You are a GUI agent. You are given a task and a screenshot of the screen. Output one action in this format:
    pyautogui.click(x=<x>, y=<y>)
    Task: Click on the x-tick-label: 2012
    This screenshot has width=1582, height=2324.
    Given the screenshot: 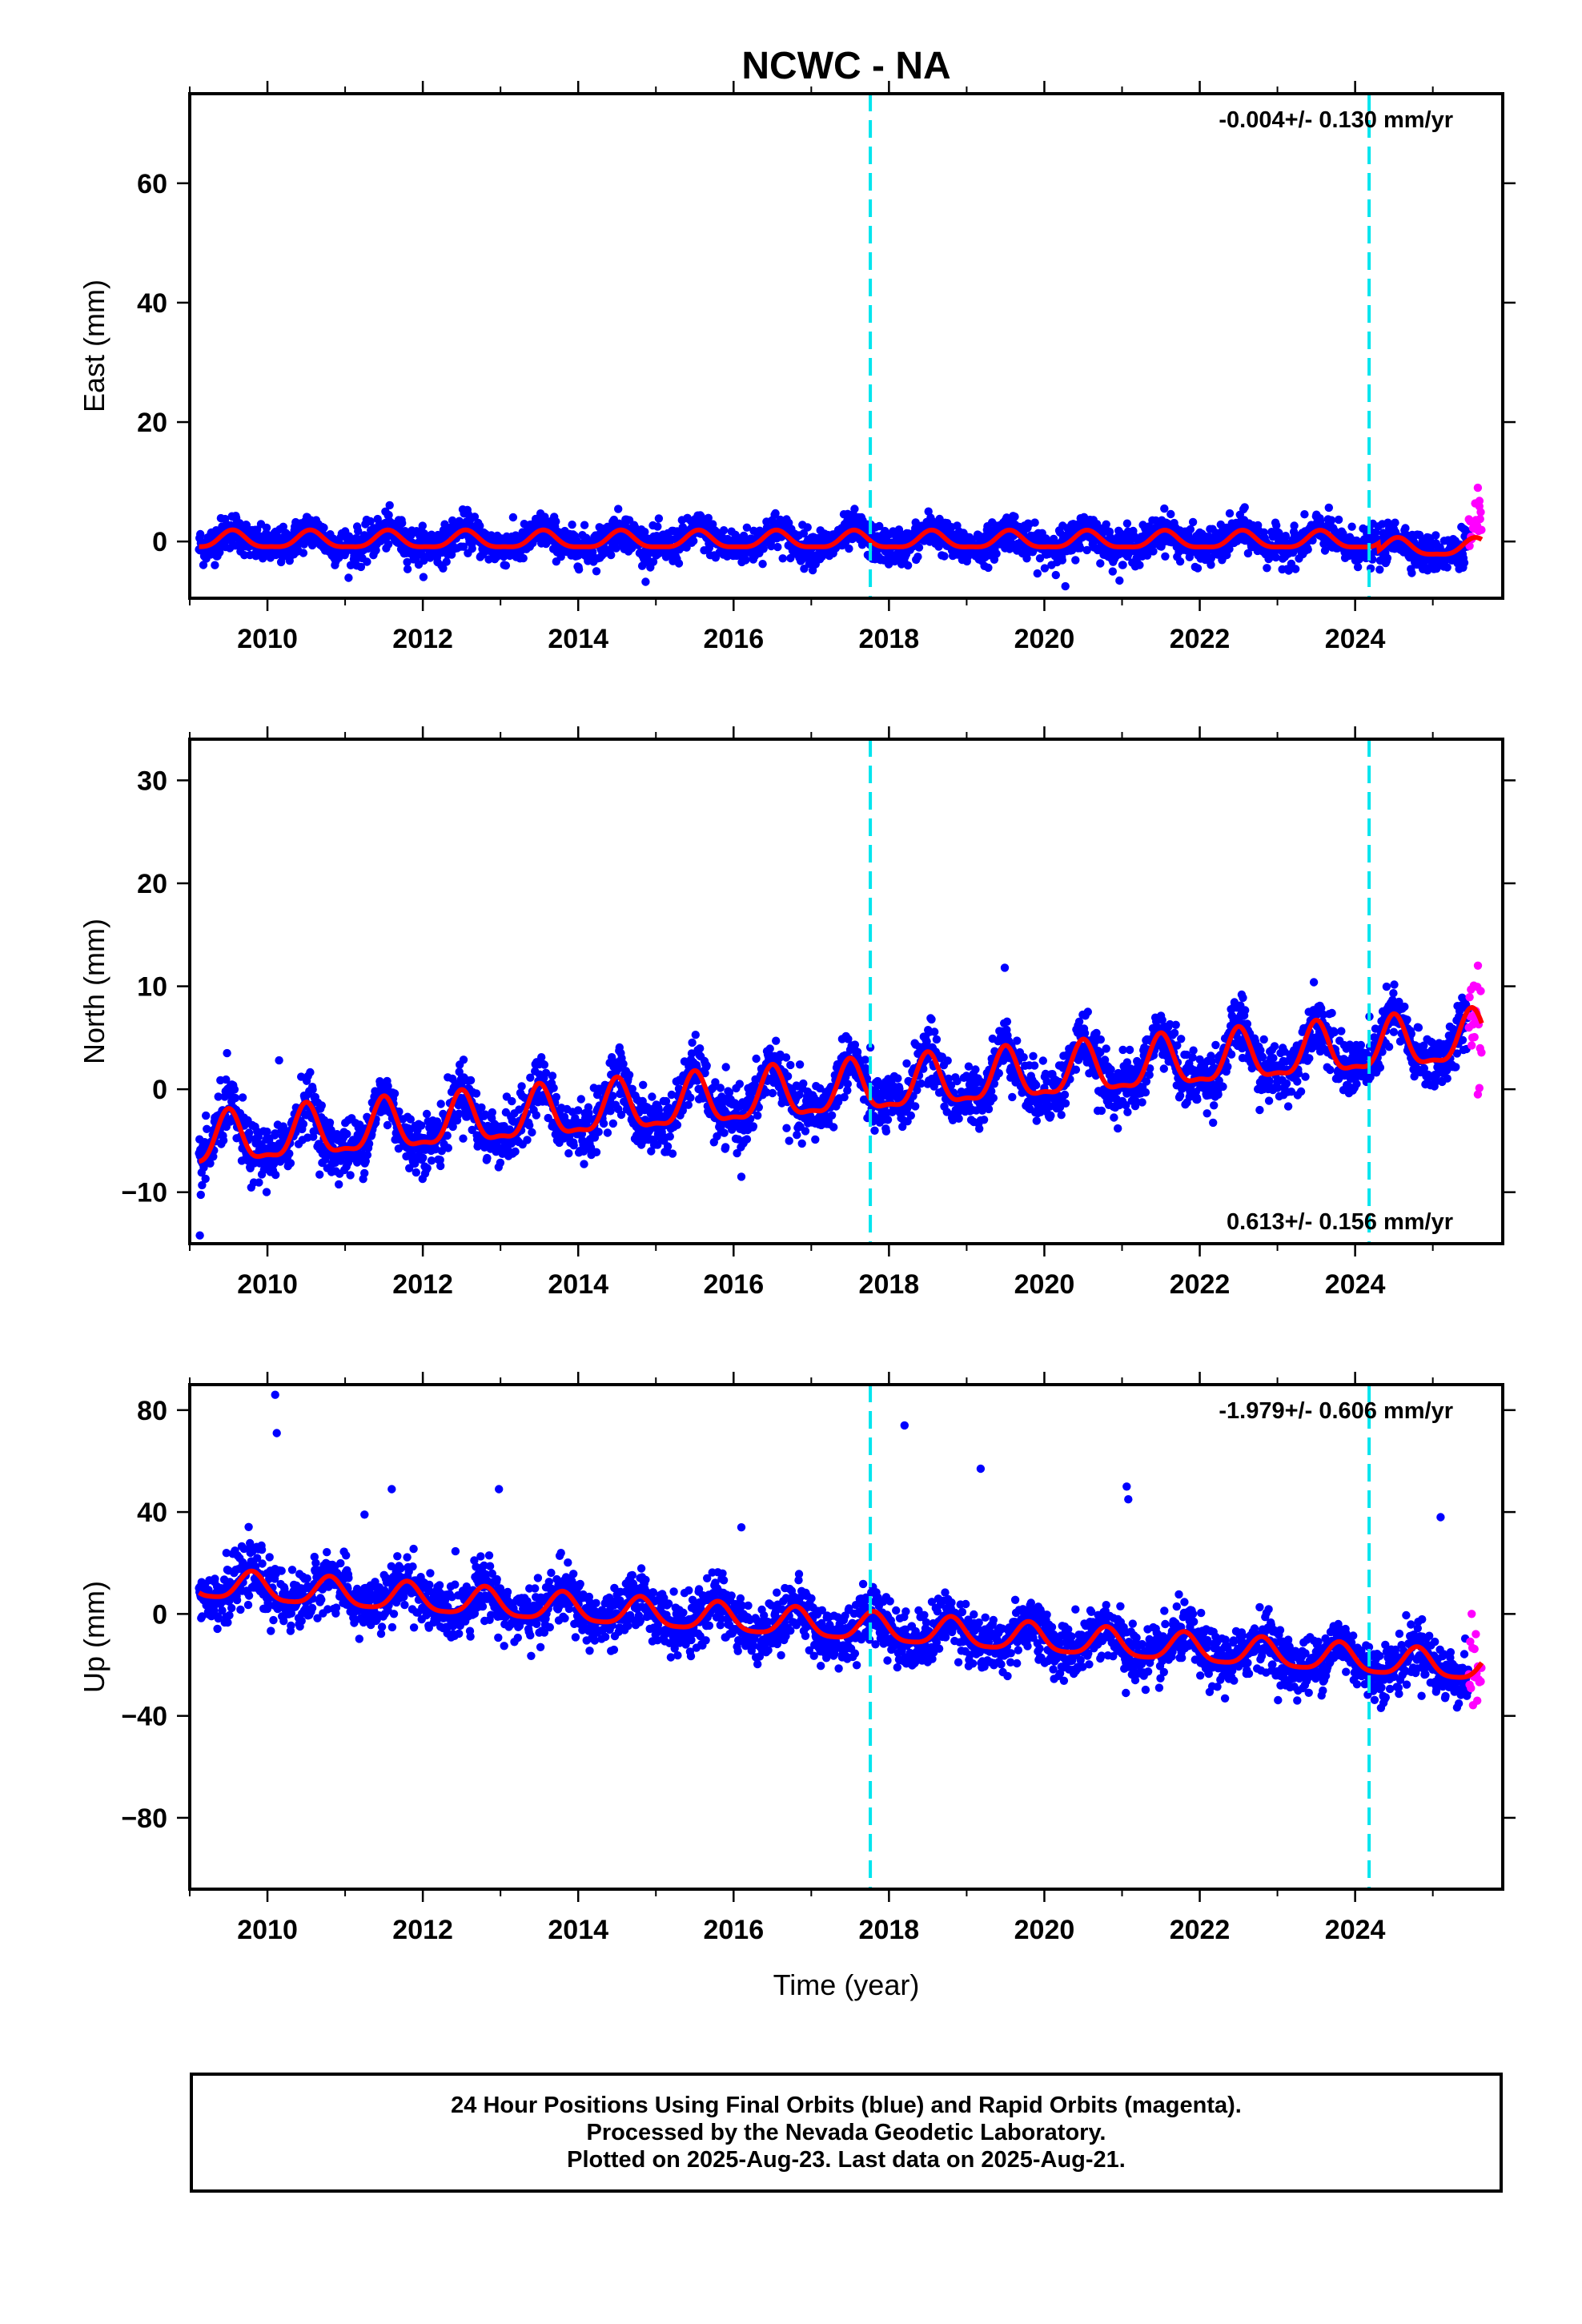 What is the action you would take?
    pyautogui.click(x=422, y=639)
    